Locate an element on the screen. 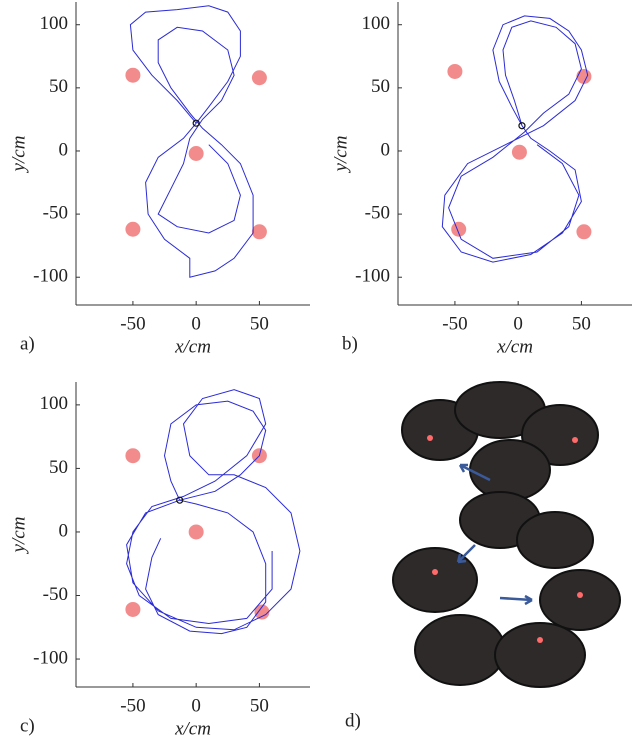 This screenshot has height=745, width=634. robot-swarm is located at coordinates (506, 534).